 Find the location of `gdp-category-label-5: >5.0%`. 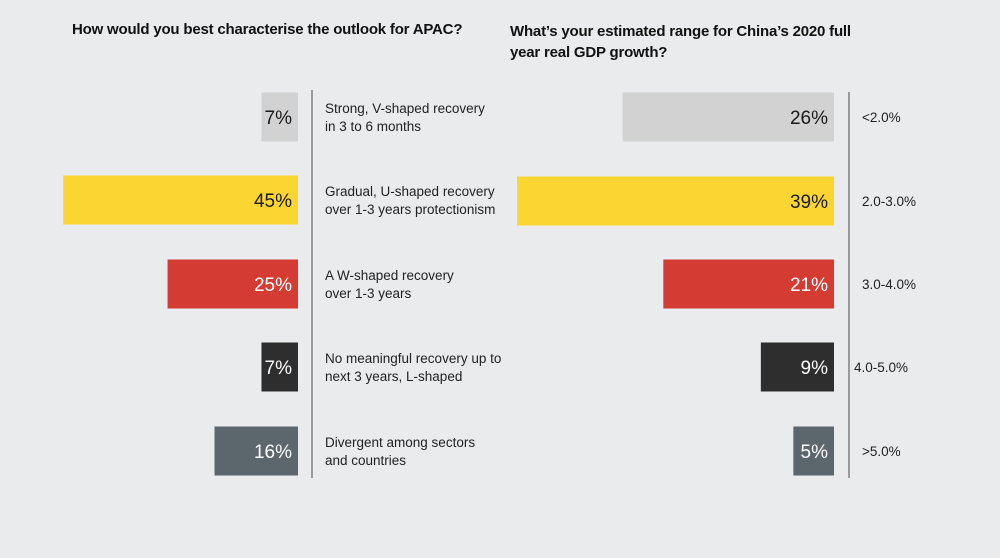

gdp-category-label-5: >5.0% is located at coordinates (881, 451).